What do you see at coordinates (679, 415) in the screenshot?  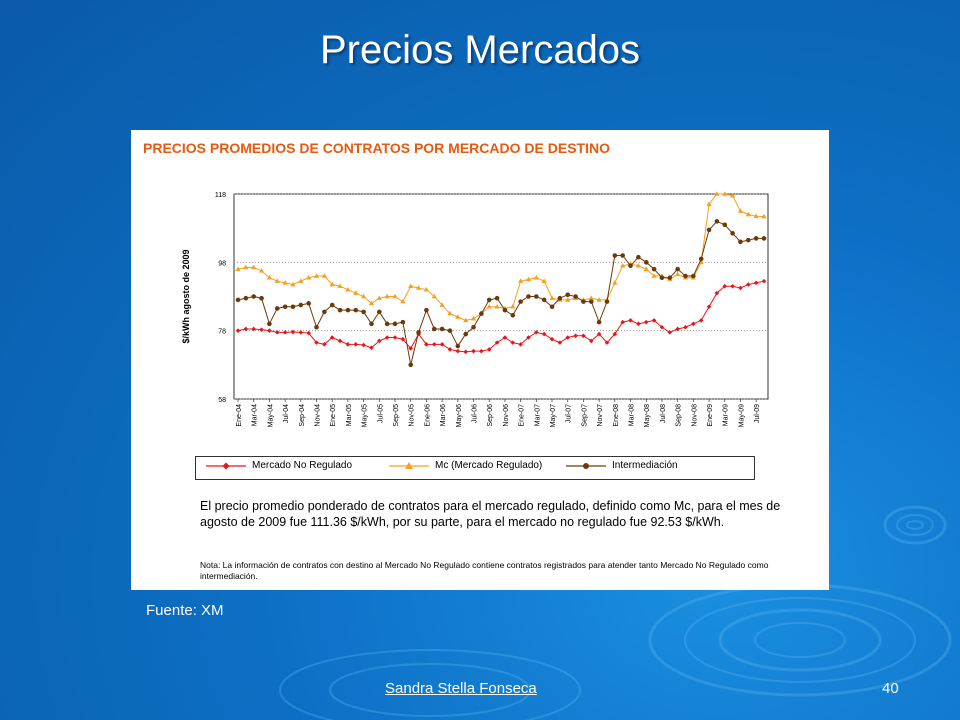 I see `x-tick-label: Sep-08` at bounding box center [679, 415].